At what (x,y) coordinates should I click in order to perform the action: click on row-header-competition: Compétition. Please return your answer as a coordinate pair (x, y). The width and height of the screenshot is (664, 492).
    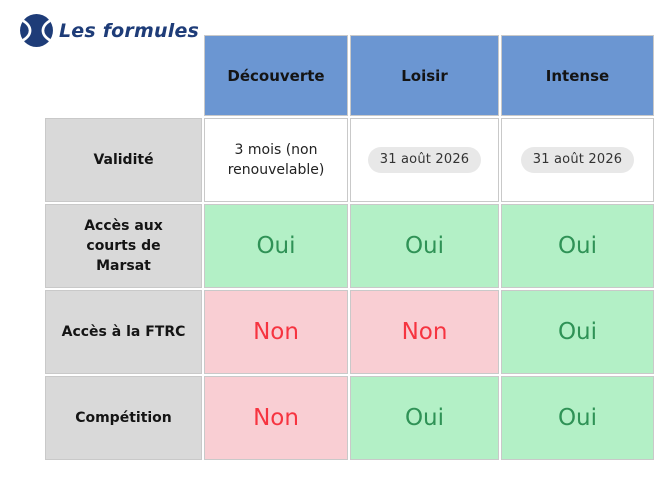
    Looking at the image, I should click on (123, 418).